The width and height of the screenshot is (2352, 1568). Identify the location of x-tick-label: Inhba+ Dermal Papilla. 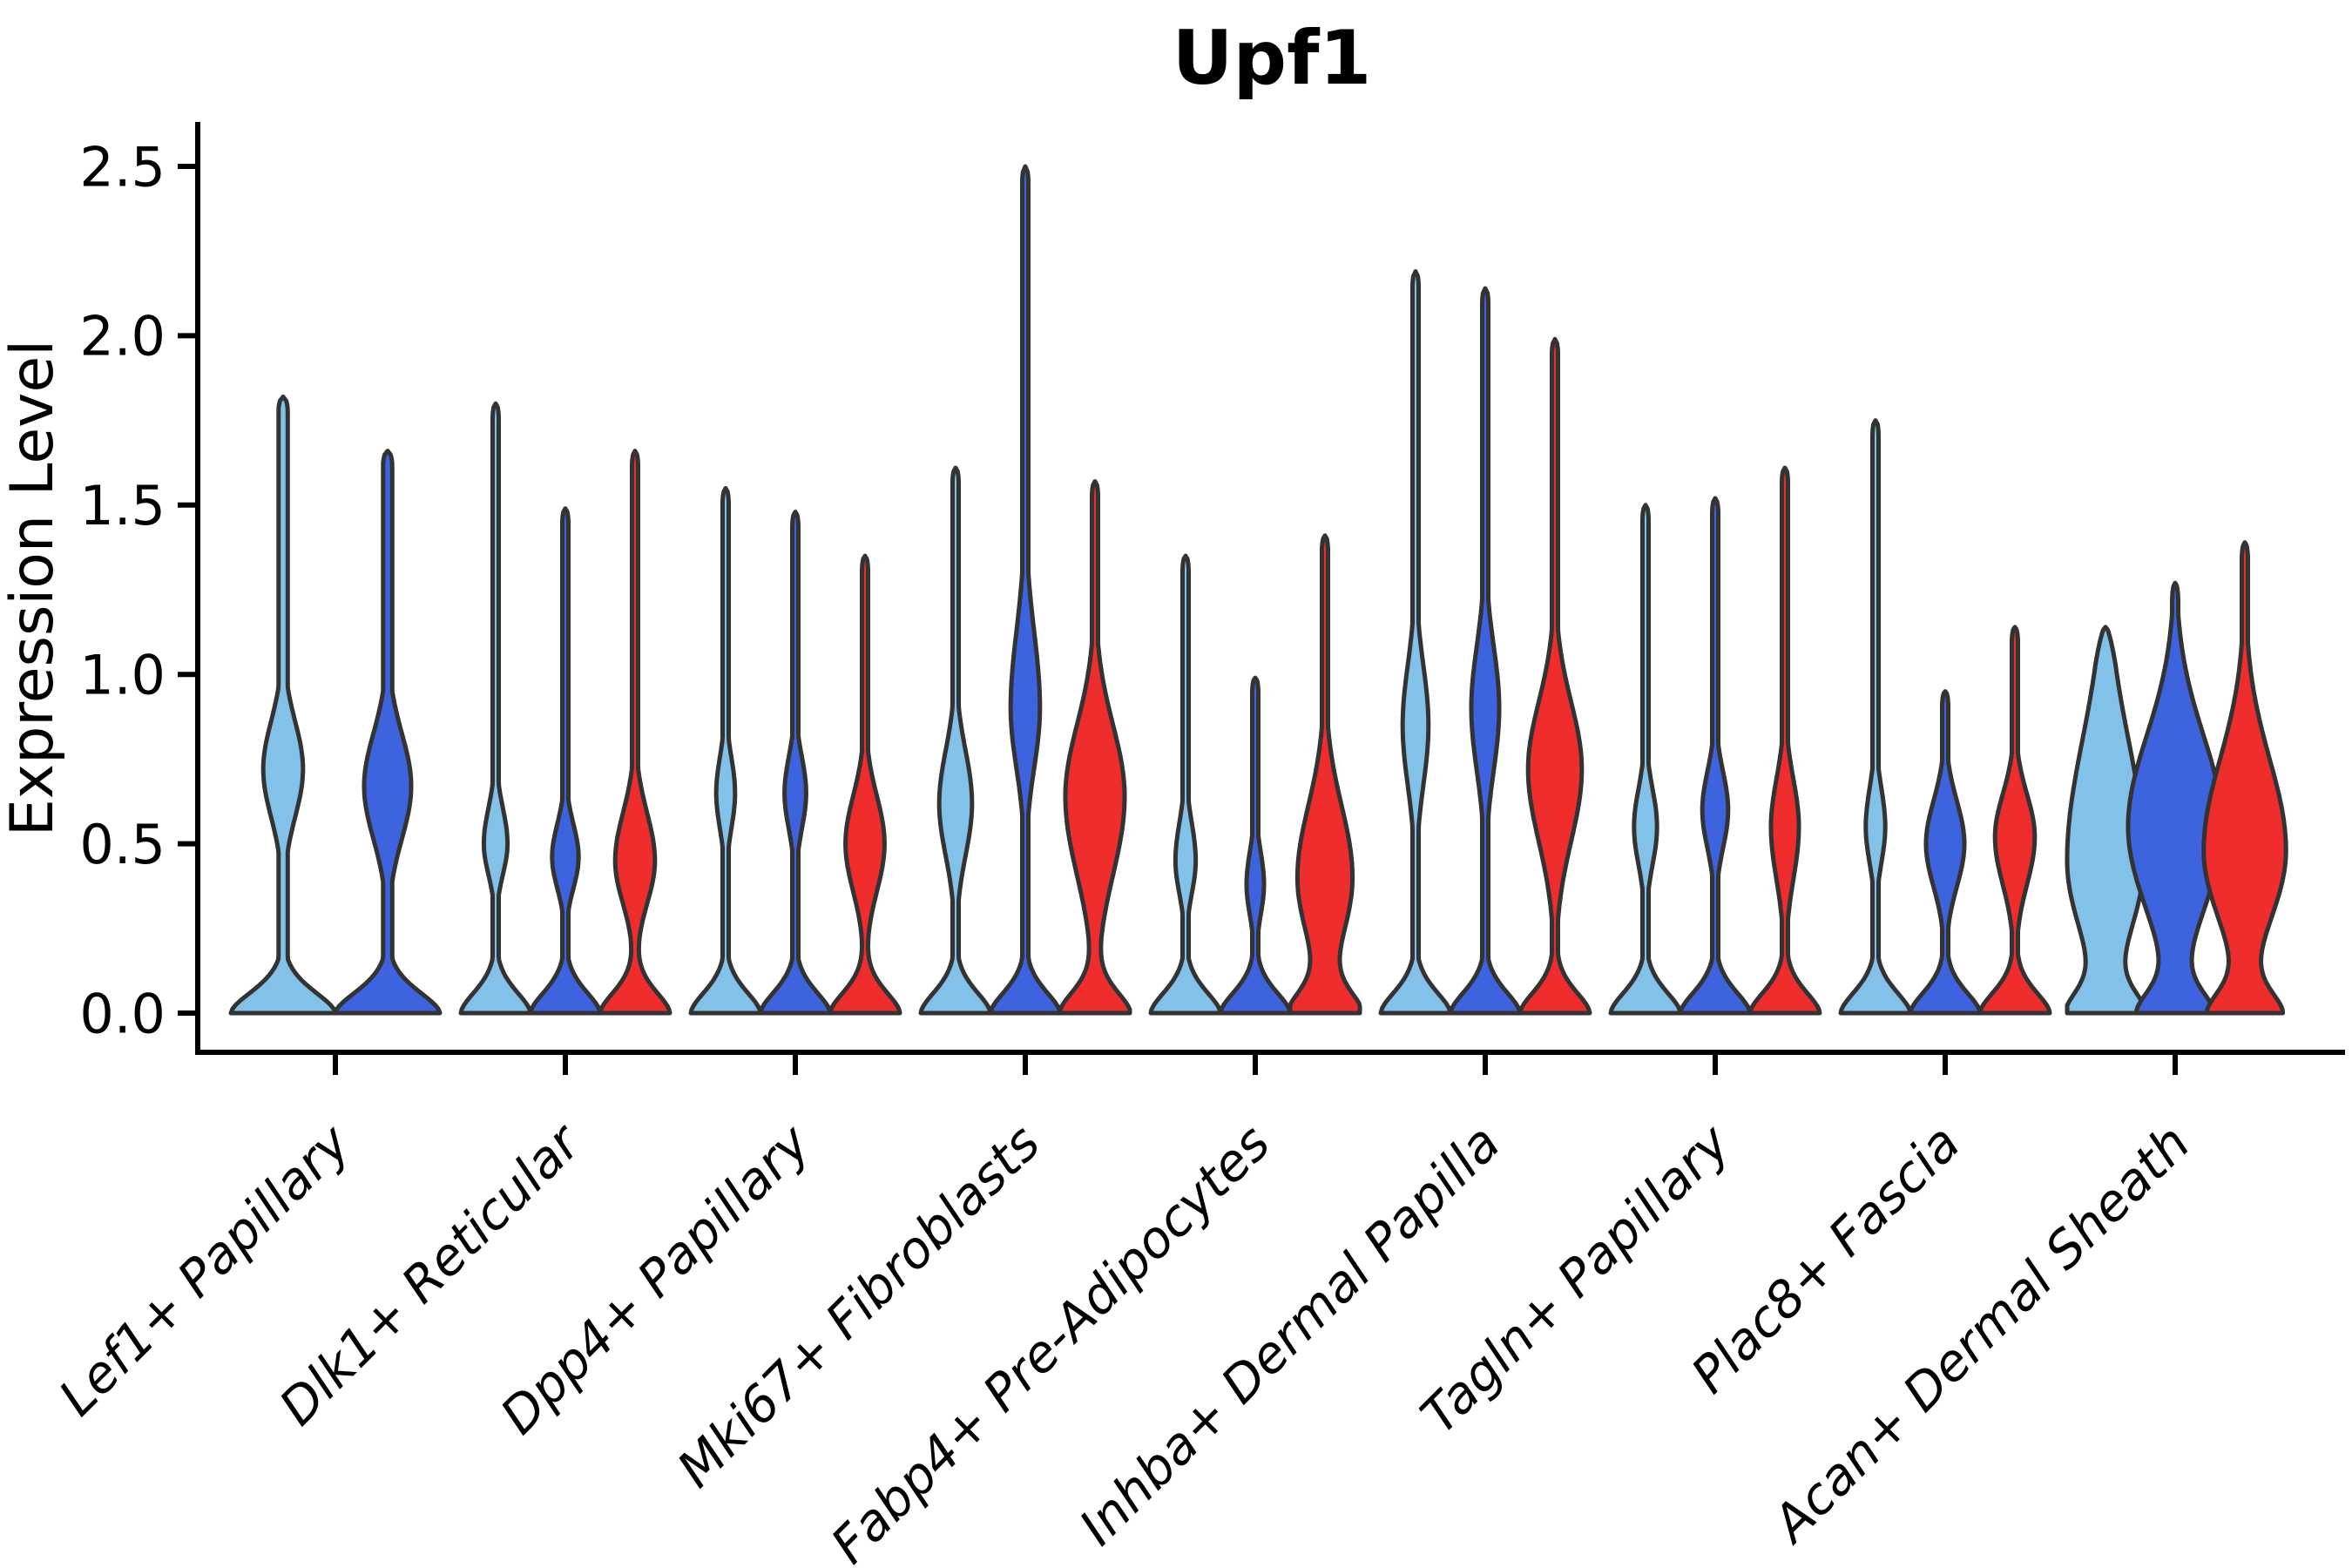
(1290, 1335).